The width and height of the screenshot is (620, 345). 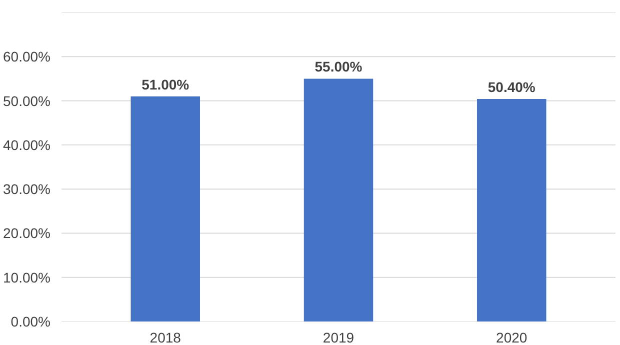 What do you see at coordinates (338, 66) in the screenshot?
I see `data-label: 55.00%` at bounding box center [338, 66].